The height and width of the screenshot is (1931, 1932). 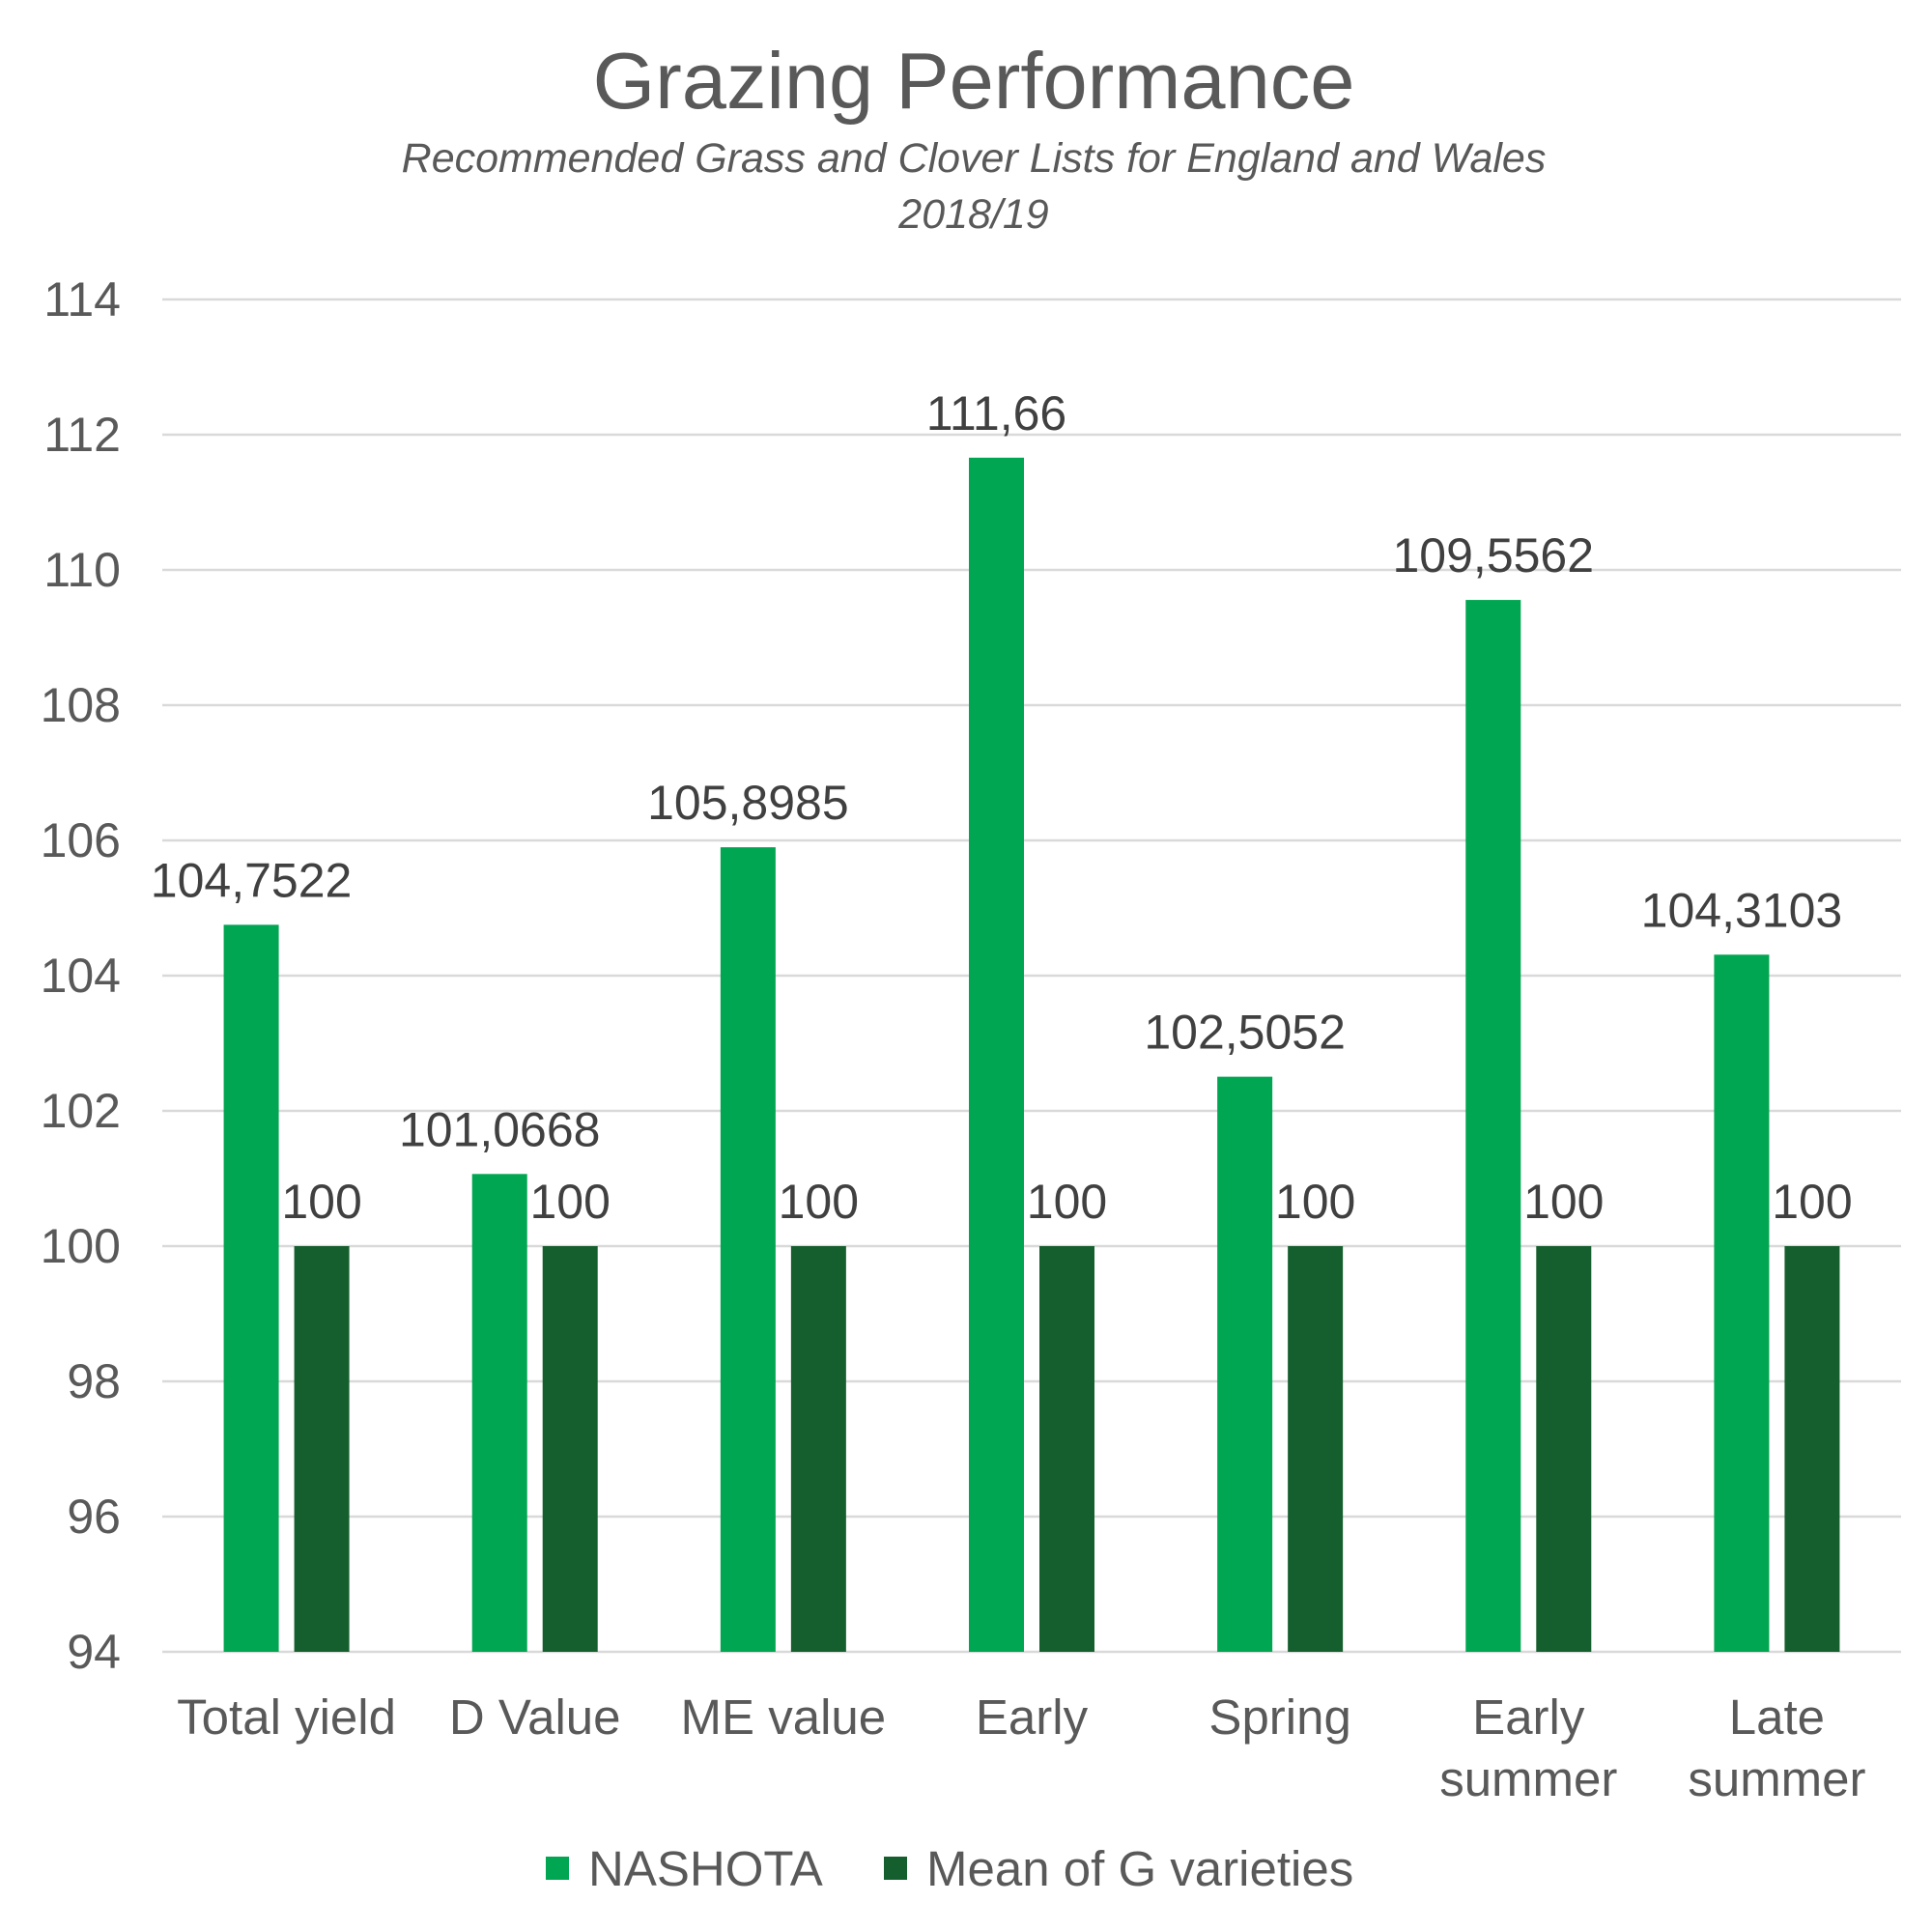 What do you see at coordinates (286, 1717) in the screenshot?
I see `x-tick-label: Total yield` at bounding box center [286, 1717].